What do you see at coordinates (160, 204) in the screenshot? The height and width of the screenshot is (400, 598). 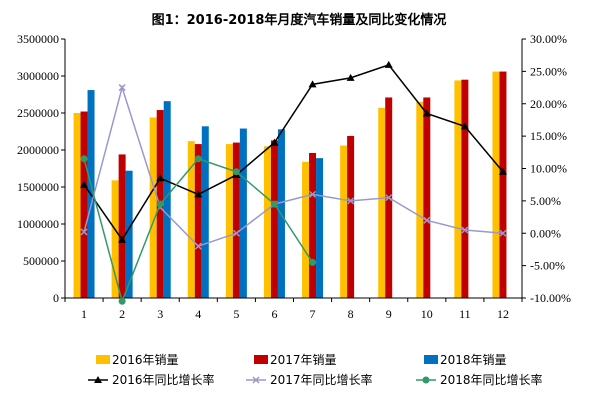 I see `point-2018年同比增长率-3` at bounding box center [160, 204].